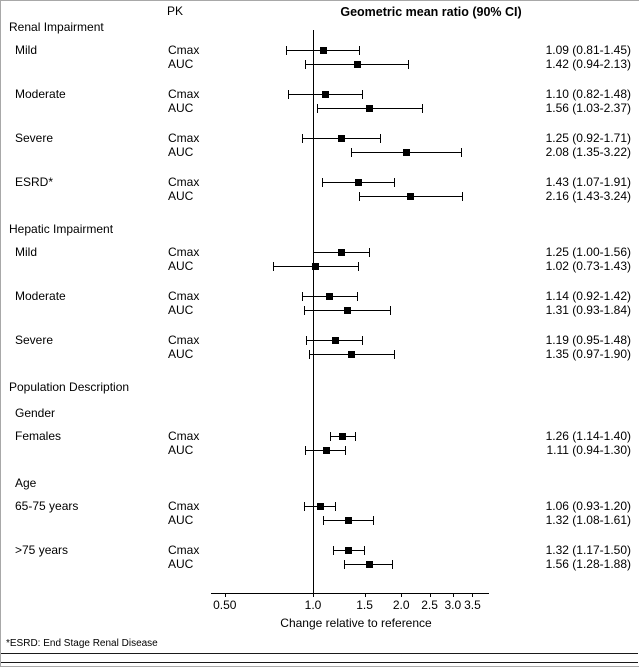  What do you see at coordinates (61, 229) in the screenshot?
I see `section-heading: Hepatic Impairment` at bounding box center [61, 229].